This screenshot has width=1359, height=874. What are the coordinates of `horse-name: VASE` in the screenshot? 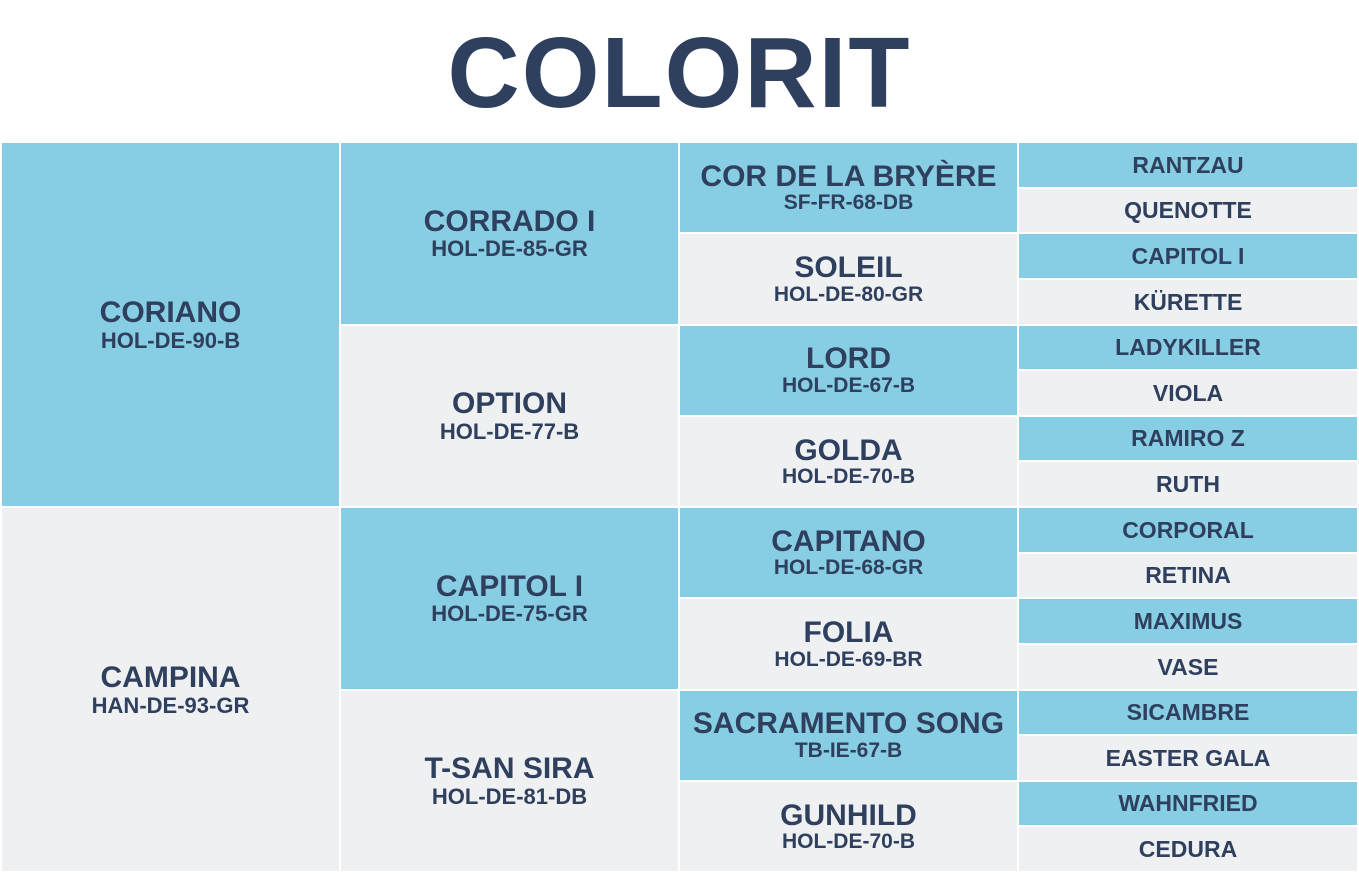 It's located at (1188, 666).